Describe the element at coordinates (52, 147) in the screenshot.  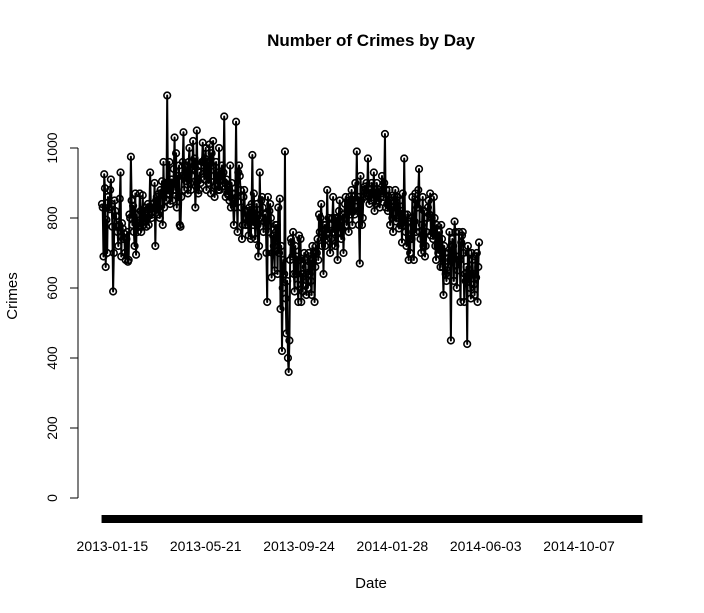
I see `y-tick-label: 1000` at that location.